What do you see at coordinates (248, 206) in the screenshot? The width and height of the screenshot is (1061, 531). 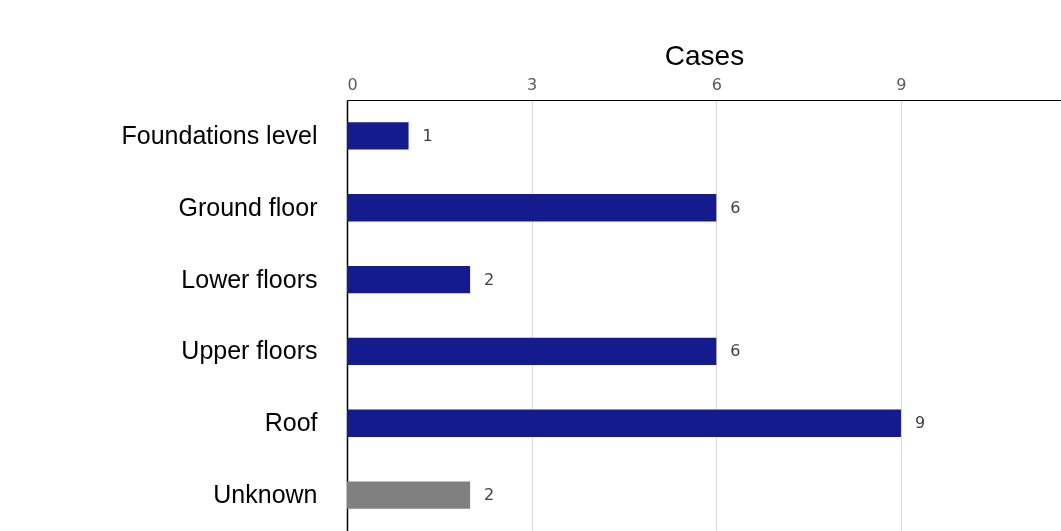 I see `y-tick-label: Ground floor` at bounding box center [248, 206].